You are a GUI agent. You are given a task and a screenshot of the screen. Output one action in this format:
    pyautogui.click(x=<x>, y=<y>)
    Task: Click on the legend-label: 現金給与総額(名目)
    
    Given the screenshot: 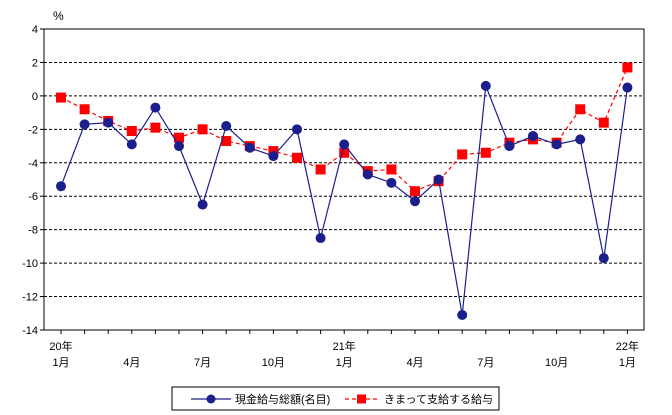 What is the action you would take?
    pyautogui.click(x=282, y=399)
    